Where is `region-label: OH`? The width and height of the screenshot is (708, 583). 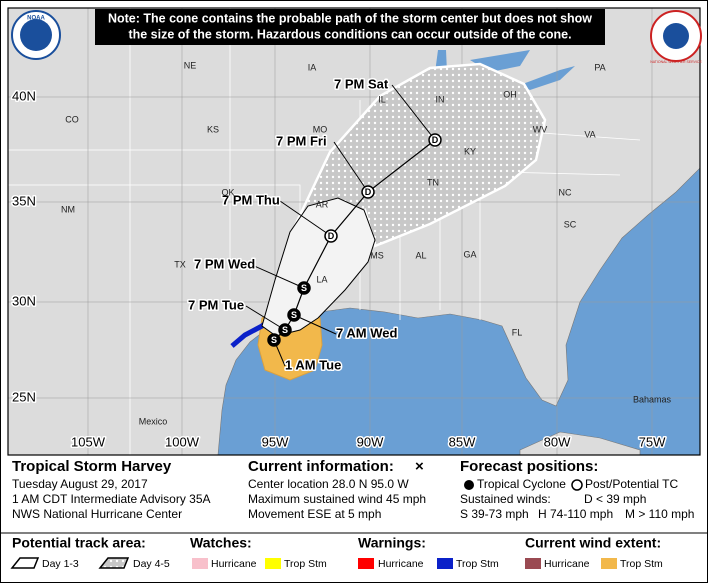
region-label: OH is located at coordinates (510, 94).